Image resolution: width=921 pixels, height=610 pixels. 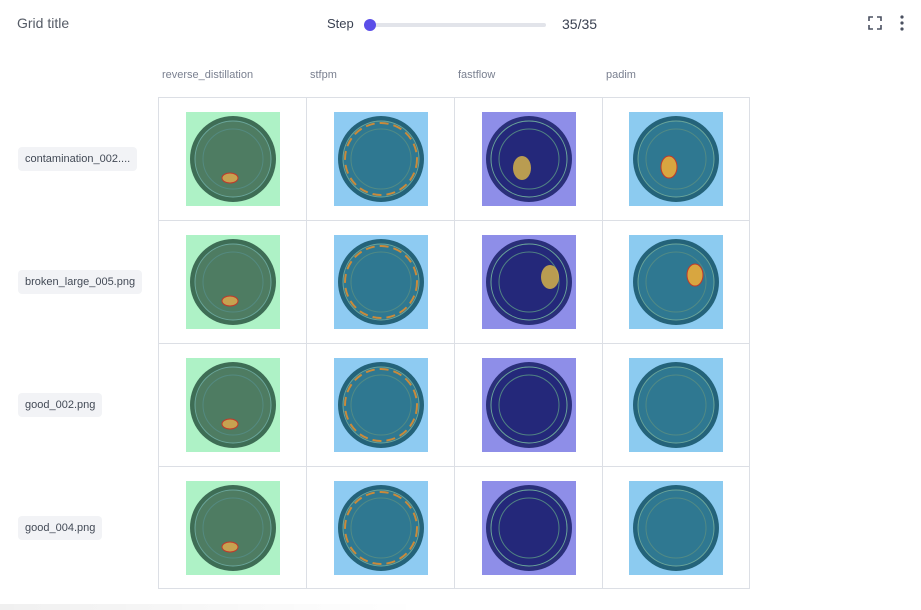 I want to click on slider-thumb, so click(x=370, y=25).